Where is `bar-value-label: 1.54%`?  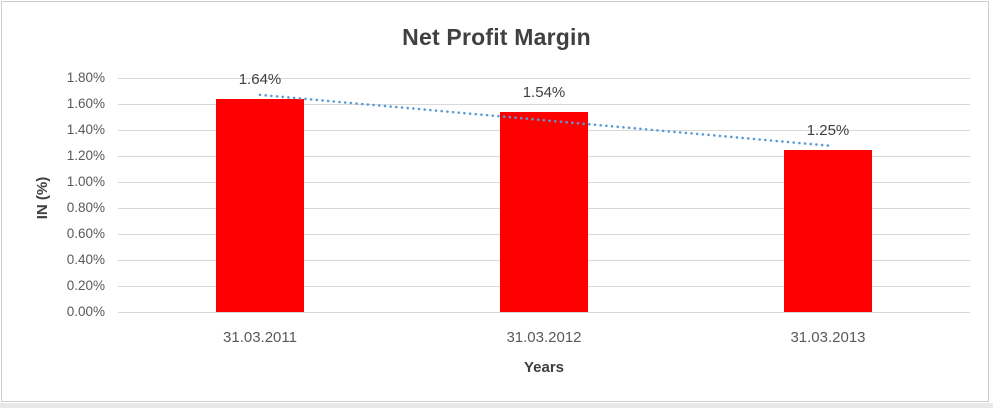
bar-value-label: 1.54% is located at coordinates (544, 92).